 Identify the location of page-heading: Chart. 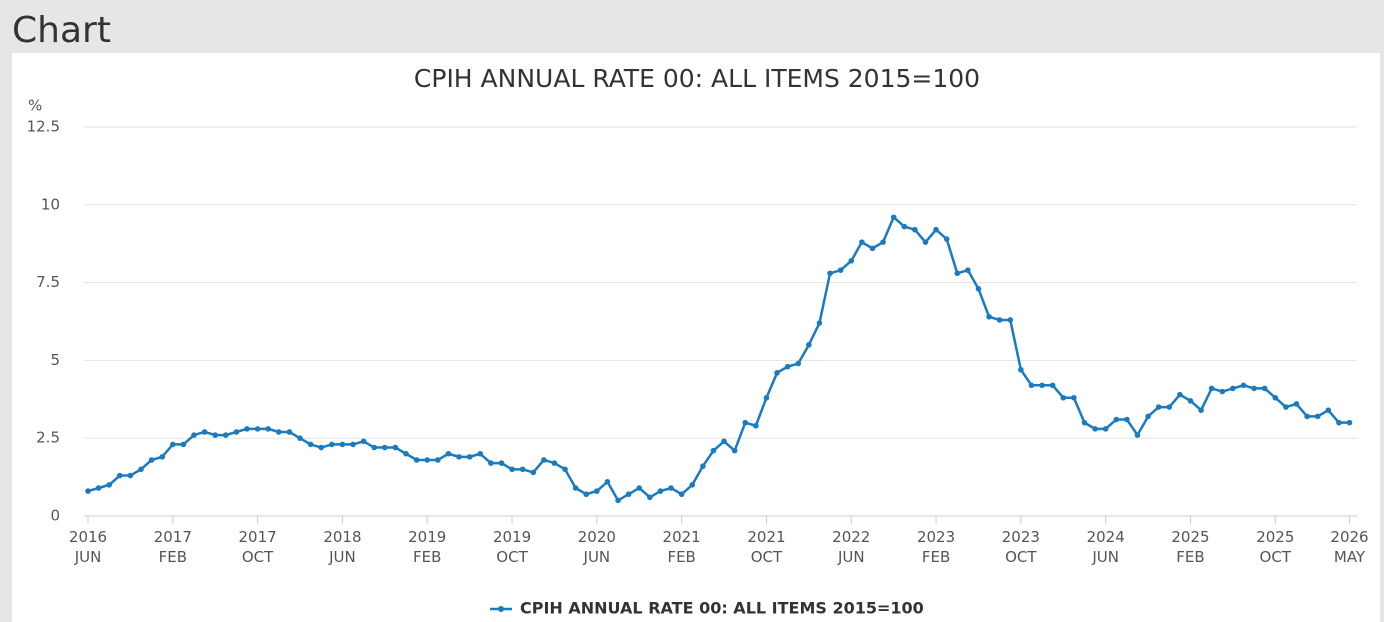
(61, 30).